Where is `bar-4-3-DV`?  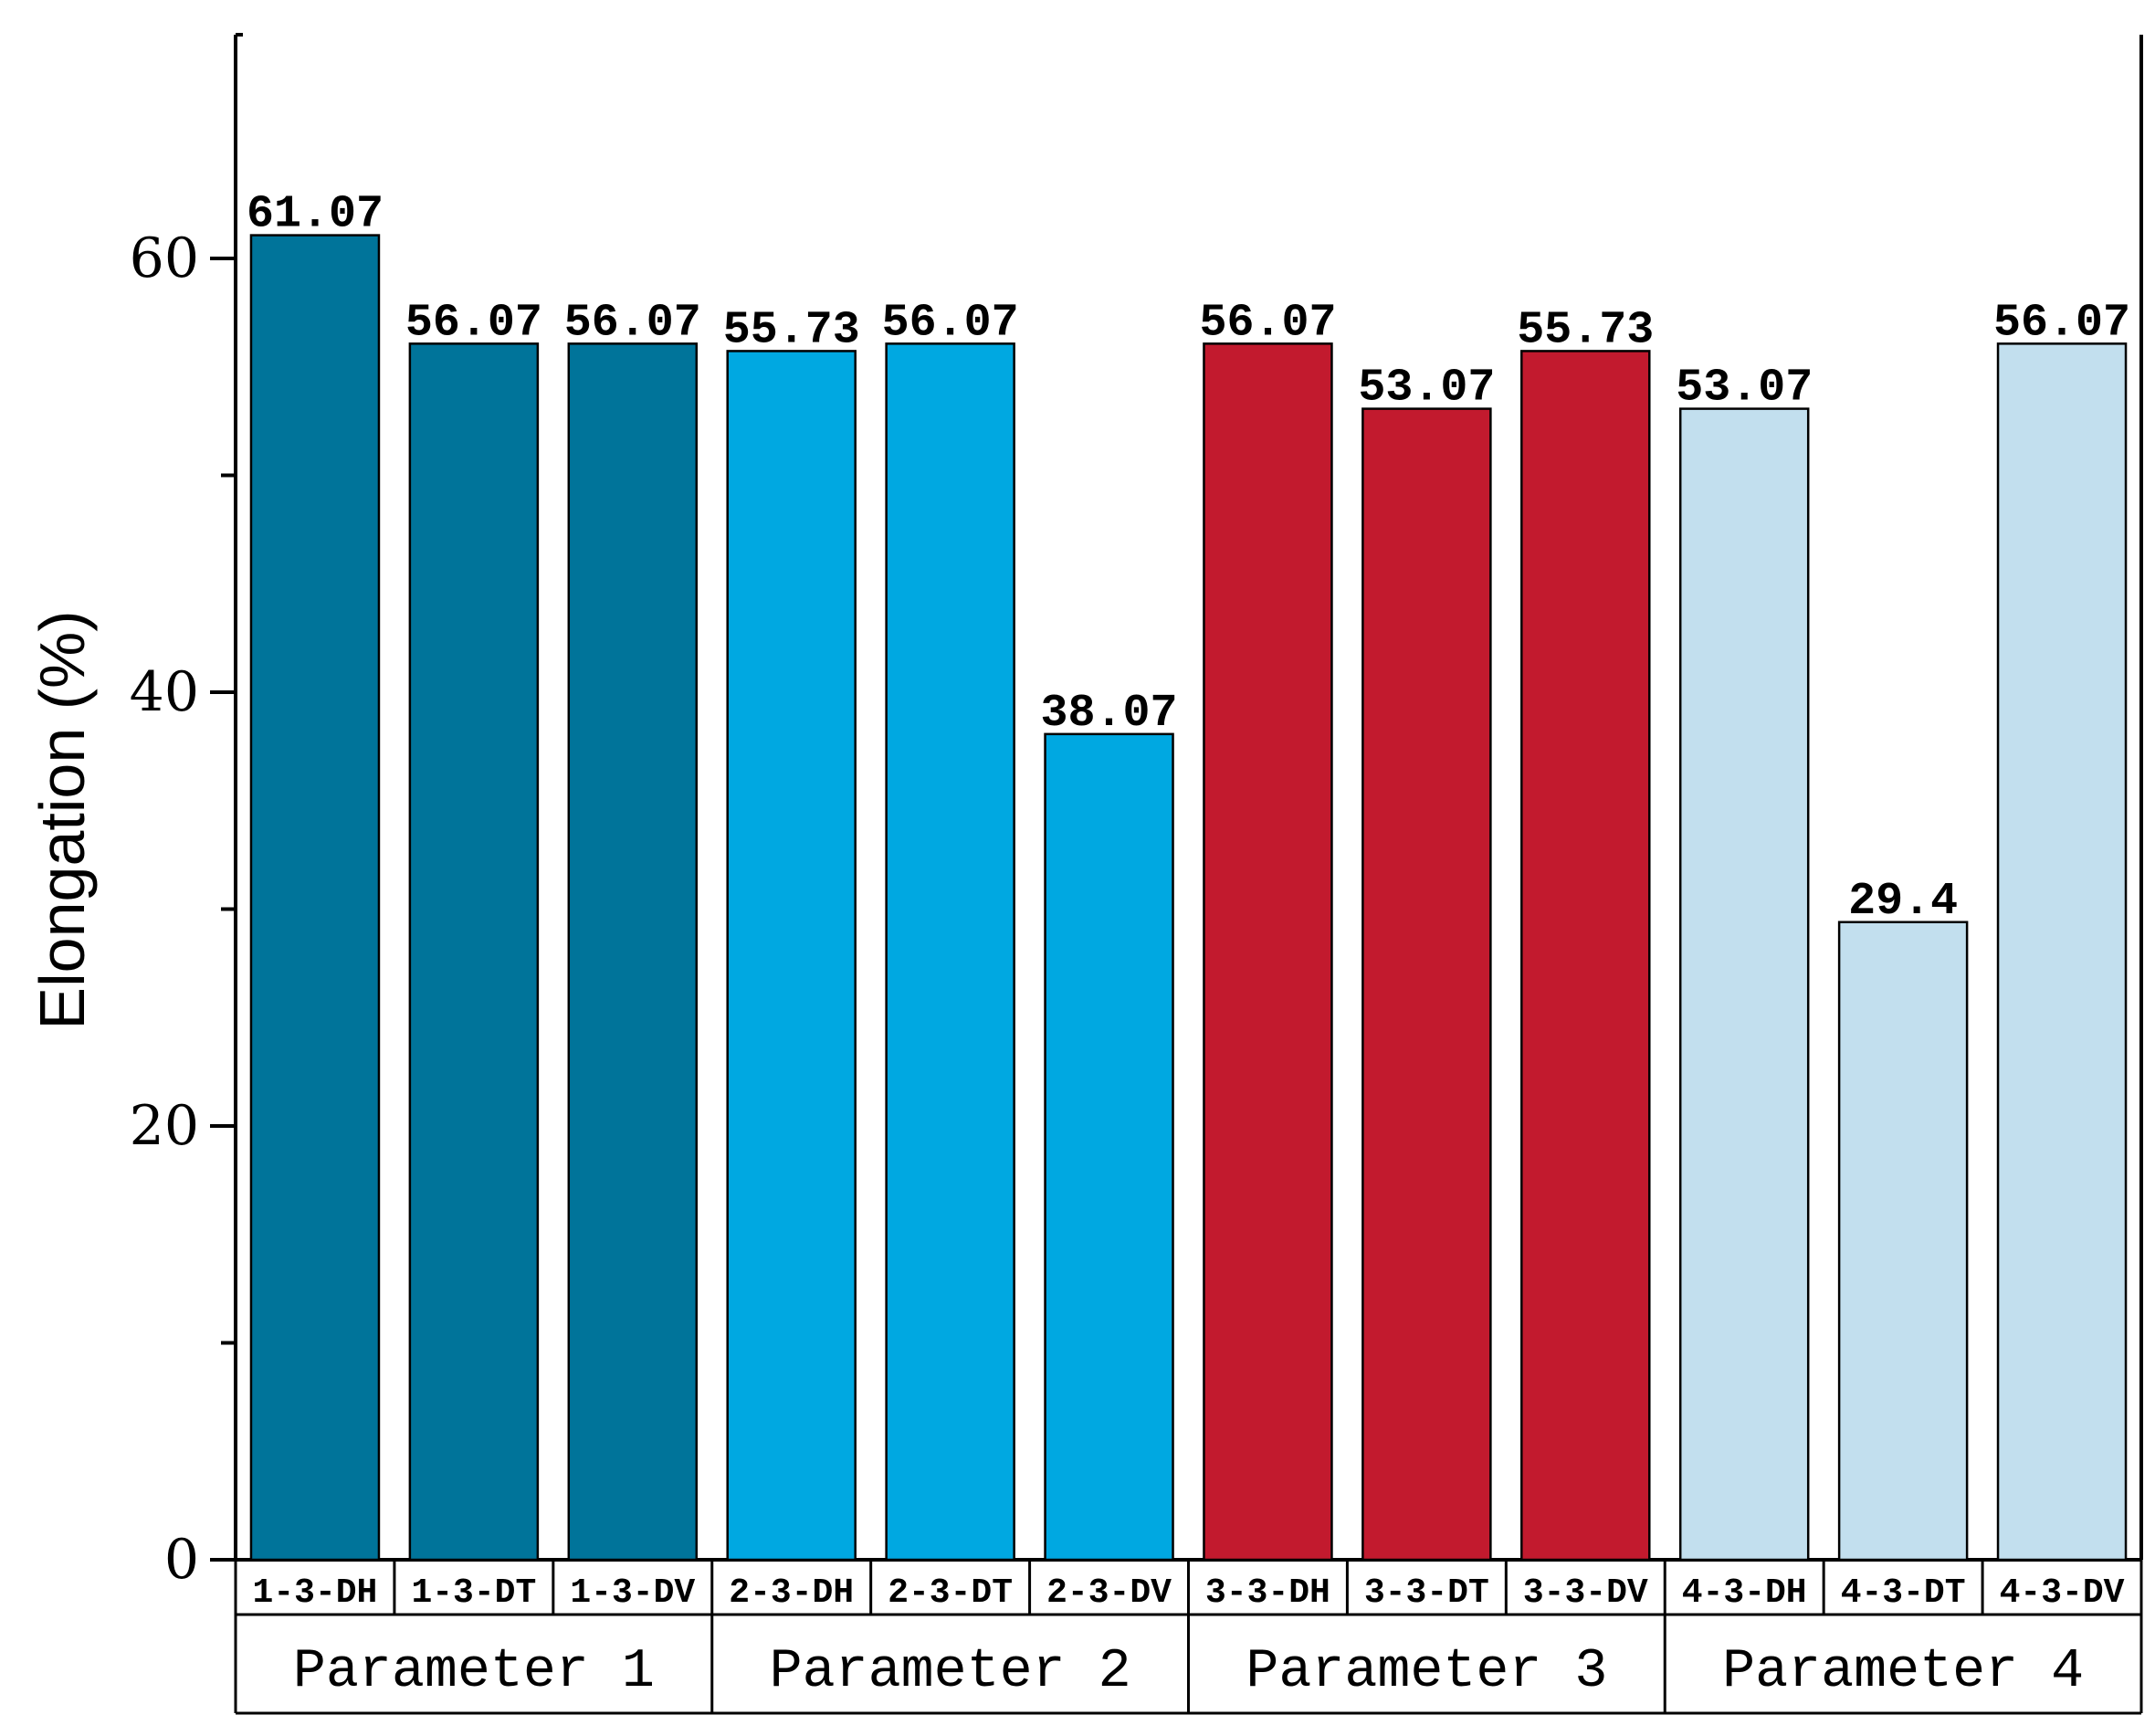
bar-4-3-DV is located at coordinates (2062, 952).